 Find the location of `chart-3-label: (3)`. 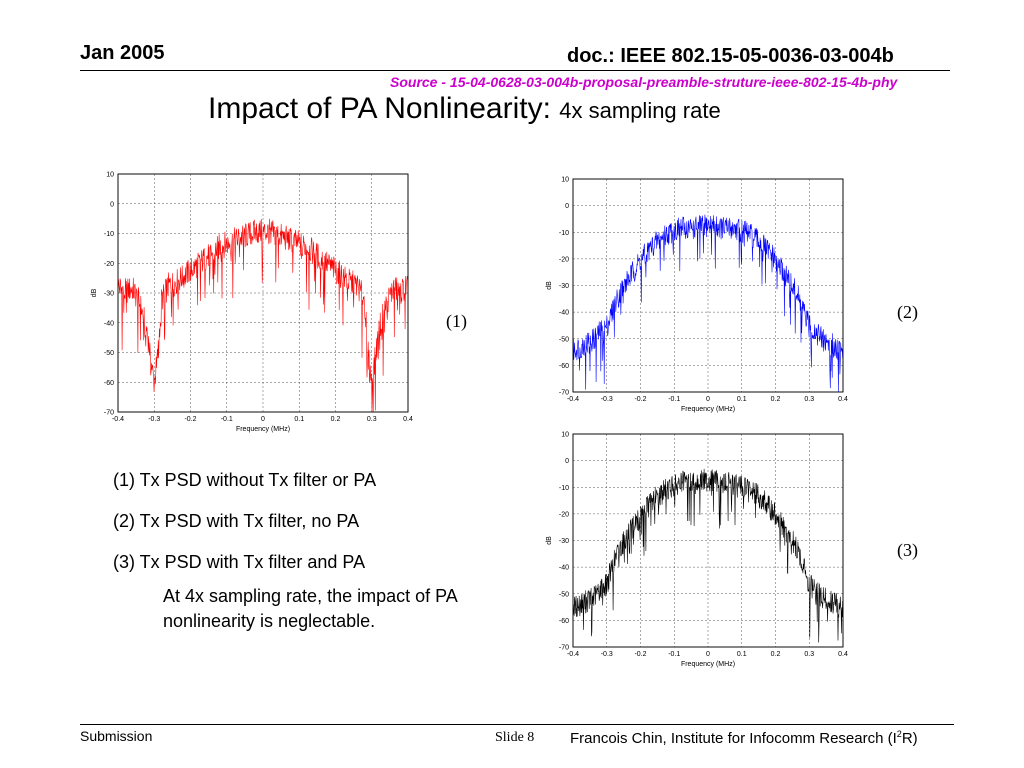

chart-3-label: (3) is located at coordinates (907, 550).